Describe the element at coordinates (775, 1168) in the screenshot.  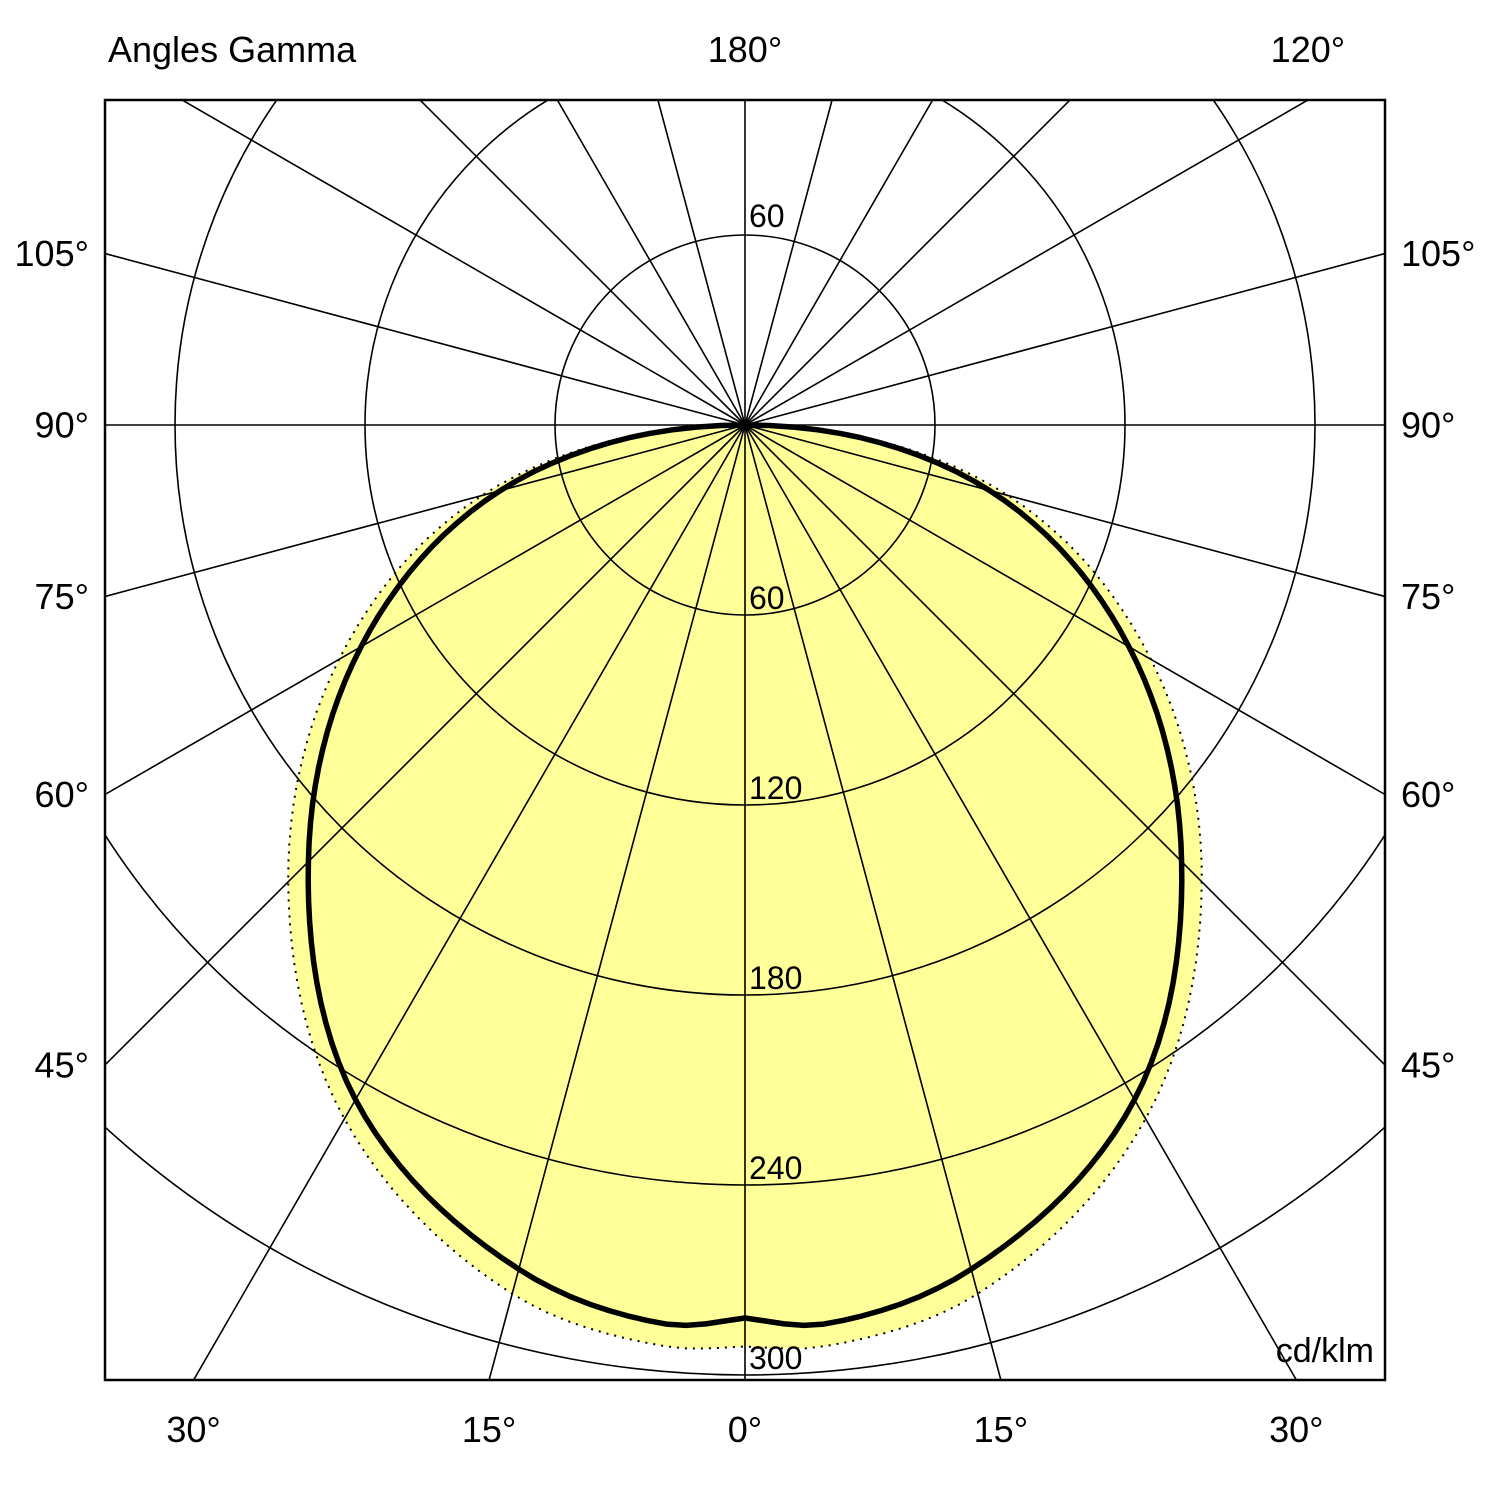
I see `radial-tick-label-240: 240` at that location.